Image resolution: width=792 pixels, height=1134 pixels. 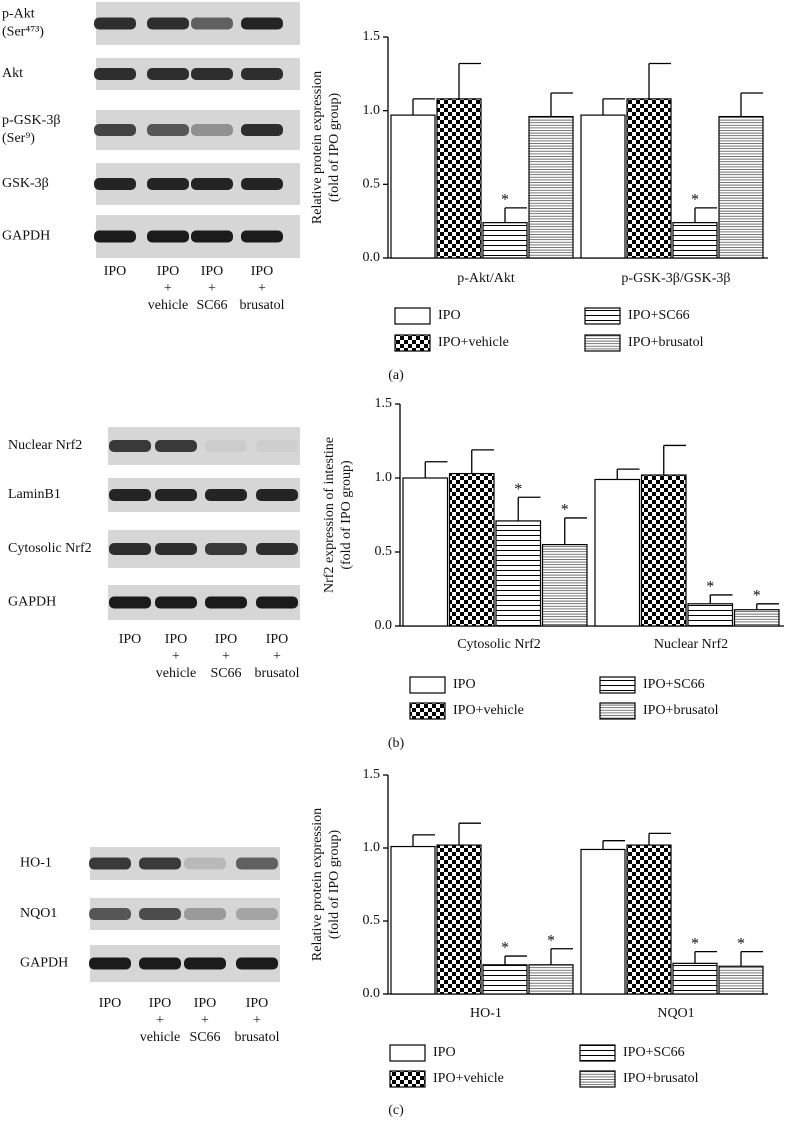 What do you see at coordinates (396, 1110) in the screenshot?
I see `panel-caption: (c)` at bounding box center [396, 1110].